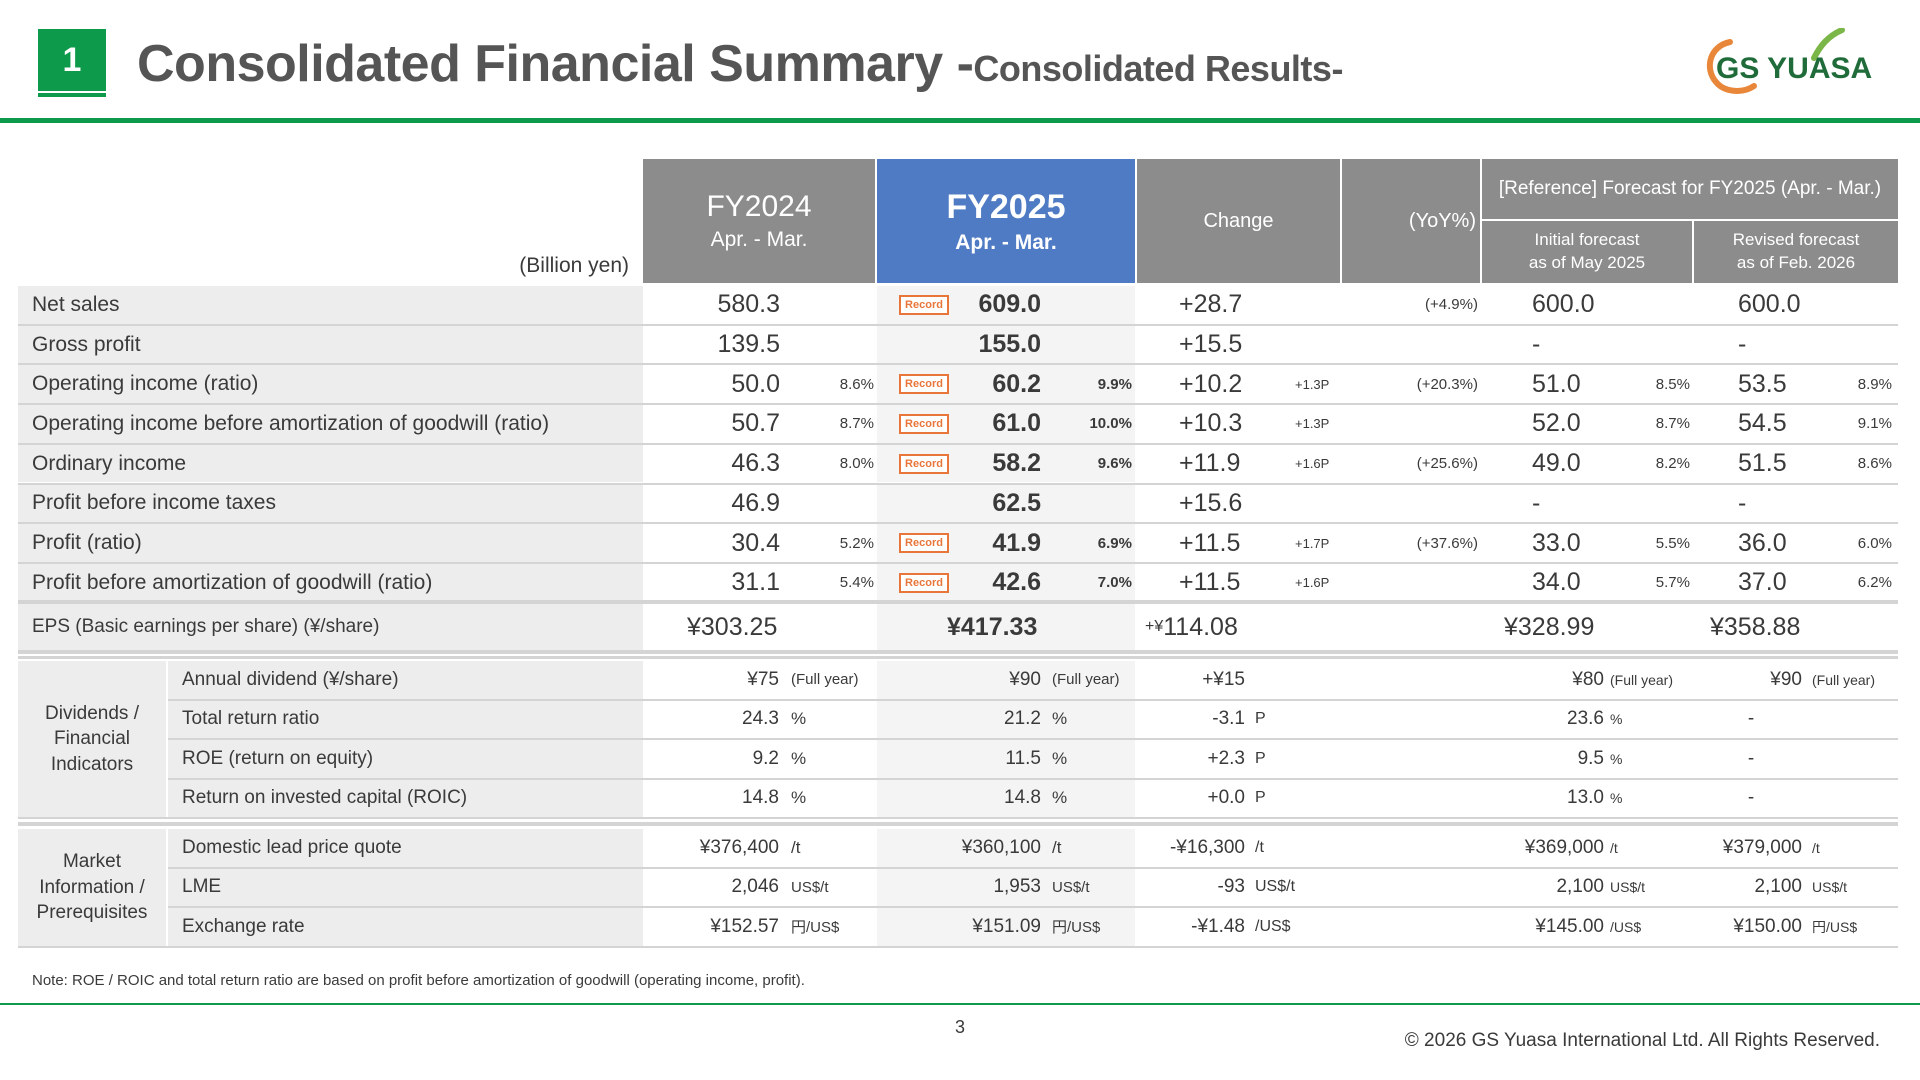 The width and height of the screenshot is (1920, 1080). What do you see at coordinates (960, 120) in the screenshot?
I see `header-rule` at bounding box center [960, 120].